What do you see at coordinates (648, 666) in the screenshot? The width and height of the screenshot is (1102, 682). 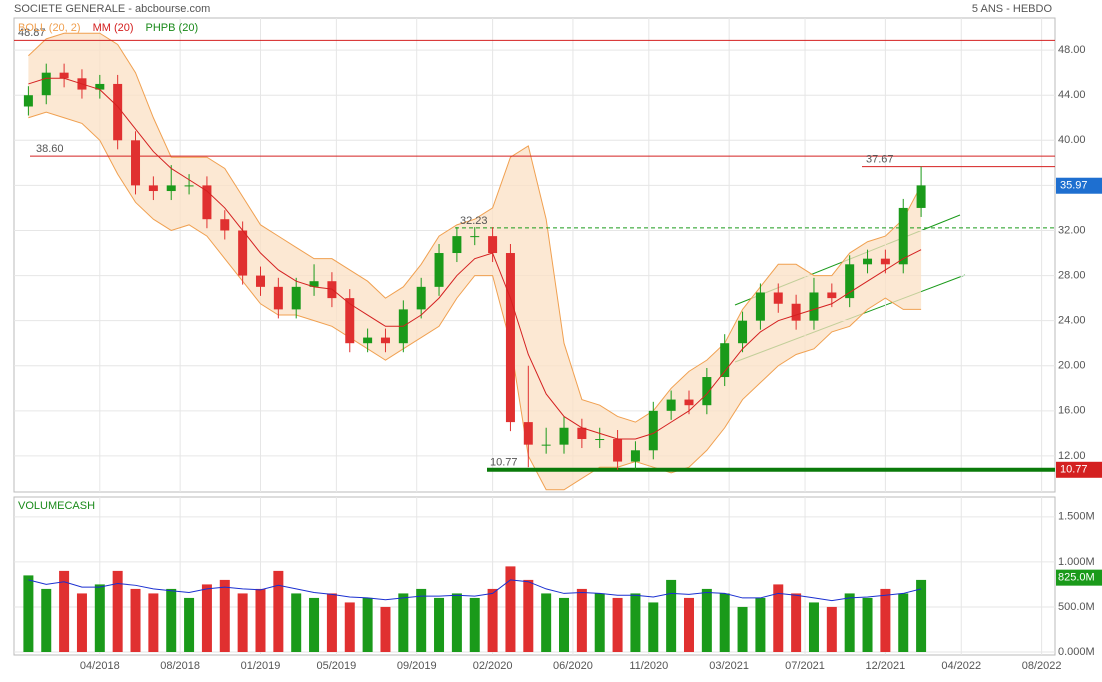 I see `x-tick-label: 11/2020` at bounding box center [648, 666].